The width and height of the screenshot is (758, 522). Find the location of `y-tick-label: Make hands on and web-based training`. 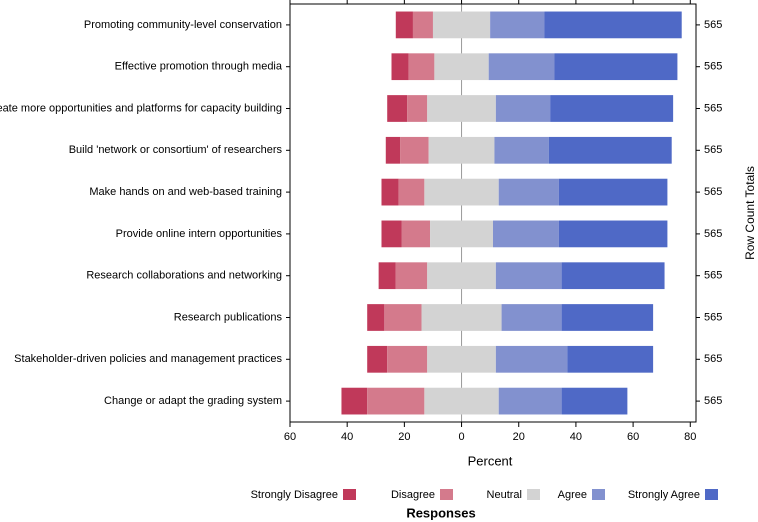

y-tick-label: Make hands on and web-based training is located at coordinates (185, 192).